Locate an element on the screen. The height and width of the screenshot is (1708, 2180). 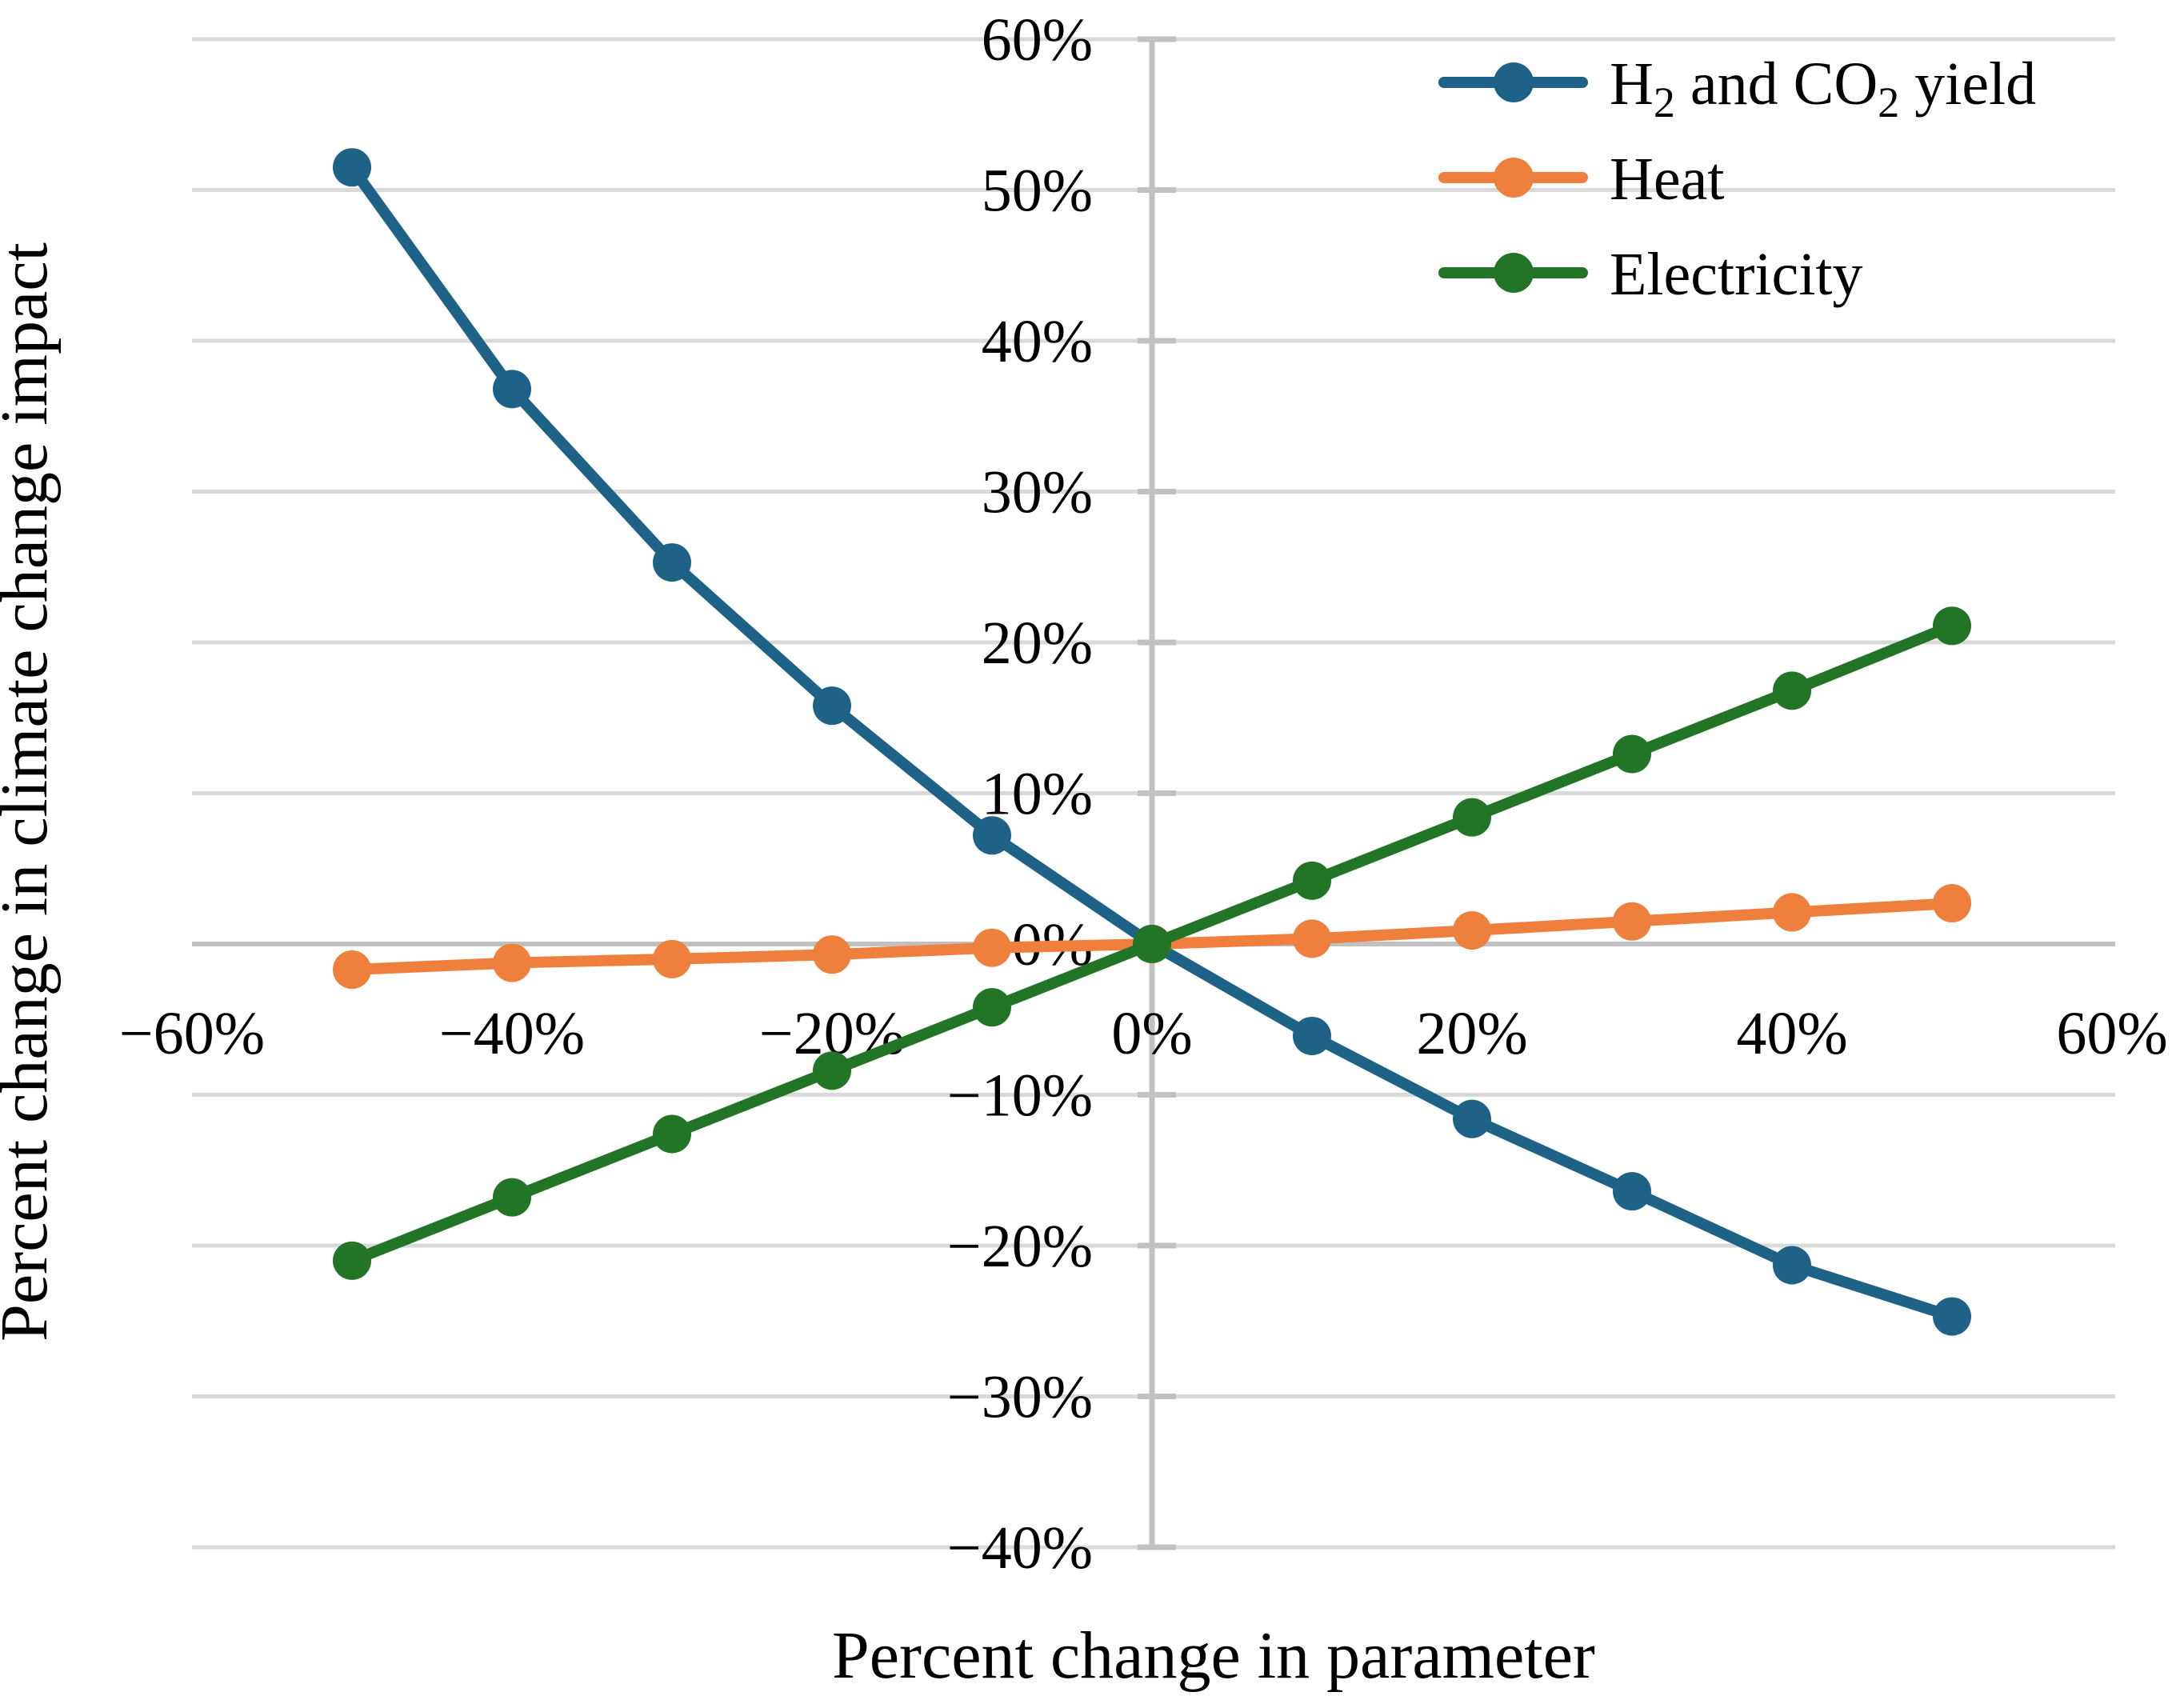
y-tick-label-10: 10% is located at coordinates (1037, 794).